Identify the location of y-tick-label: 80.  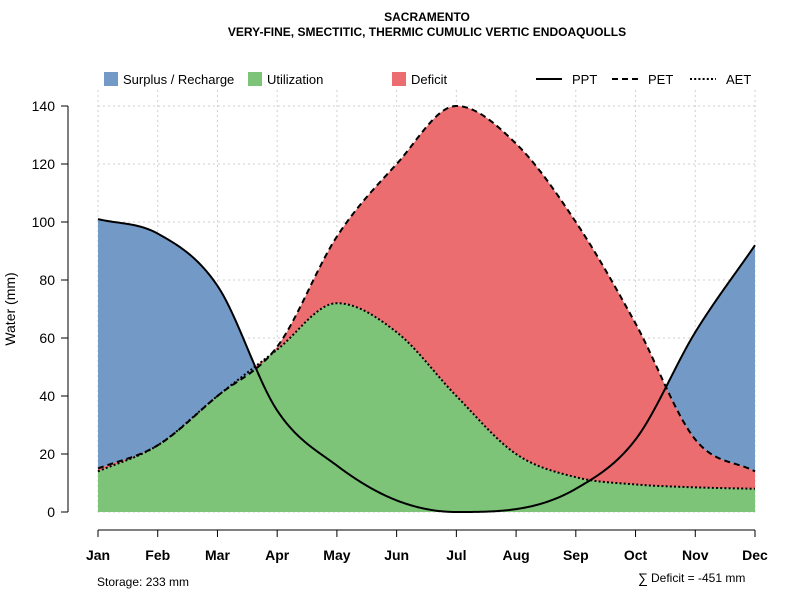
(47, 280).